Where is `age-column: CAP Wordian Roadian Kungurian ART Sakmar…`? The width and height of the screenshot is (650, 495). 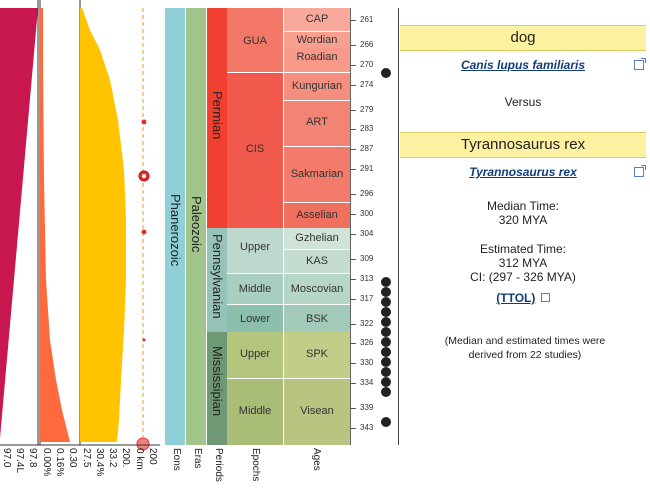 age-column: CAP Wordian Roadian Kungurian ART Sakmar… is located at coordinates (317, 226).